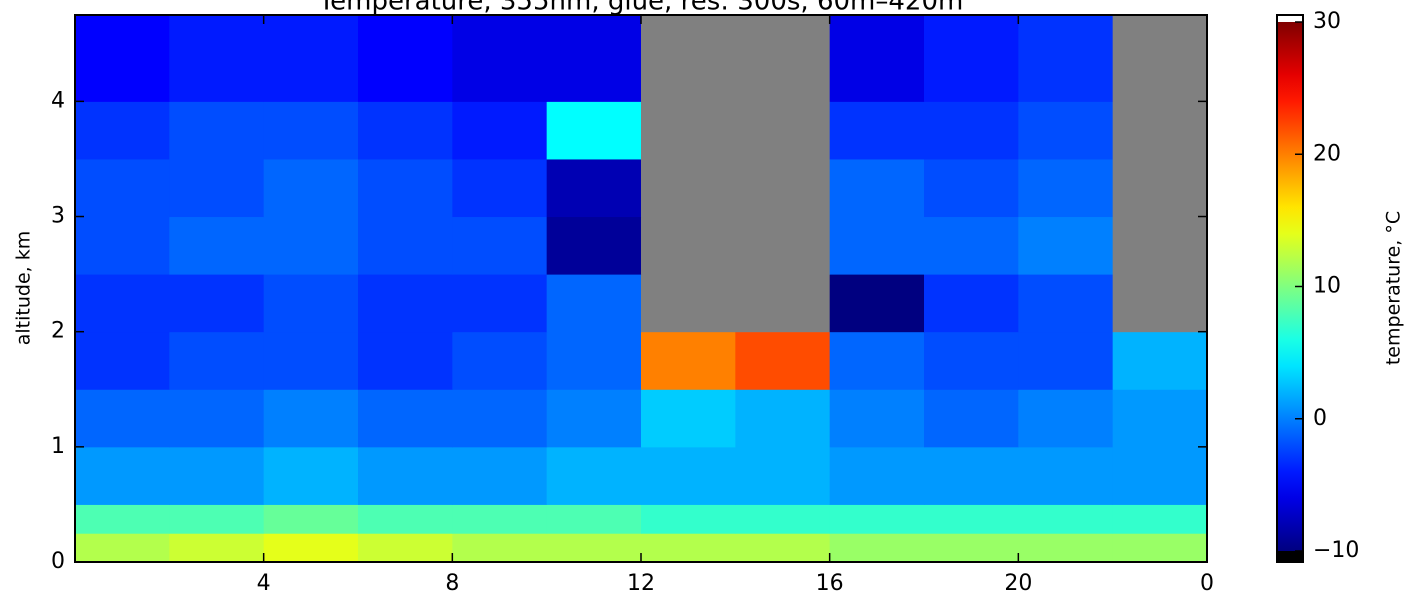  Describe the element at coordinates (1207, 583) in the screenshot. I see `x-tick-label: 0` at that location.